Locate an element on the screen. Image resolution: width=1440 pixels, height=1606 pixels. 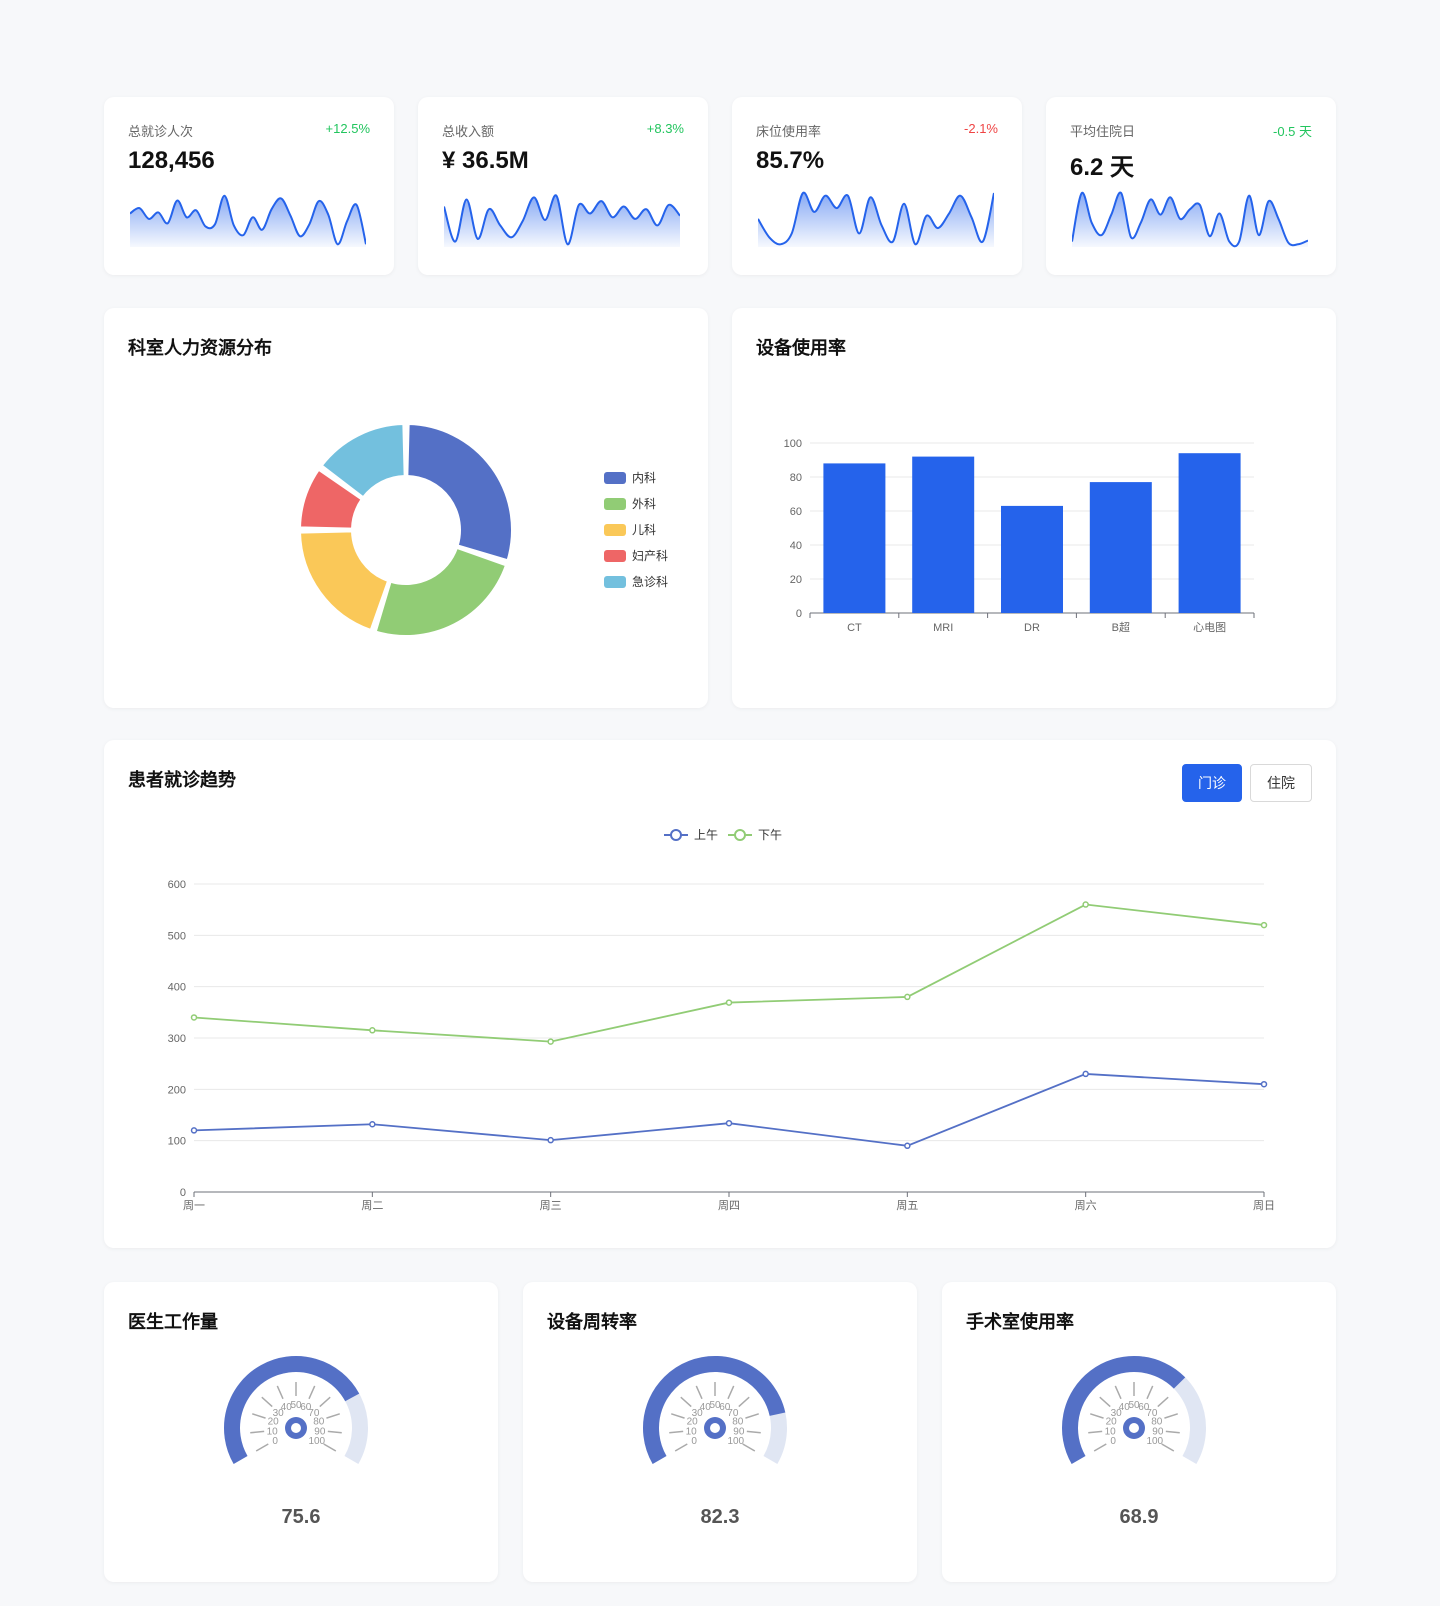
y-tick-label: 400 is located at coordinates (177, 988).